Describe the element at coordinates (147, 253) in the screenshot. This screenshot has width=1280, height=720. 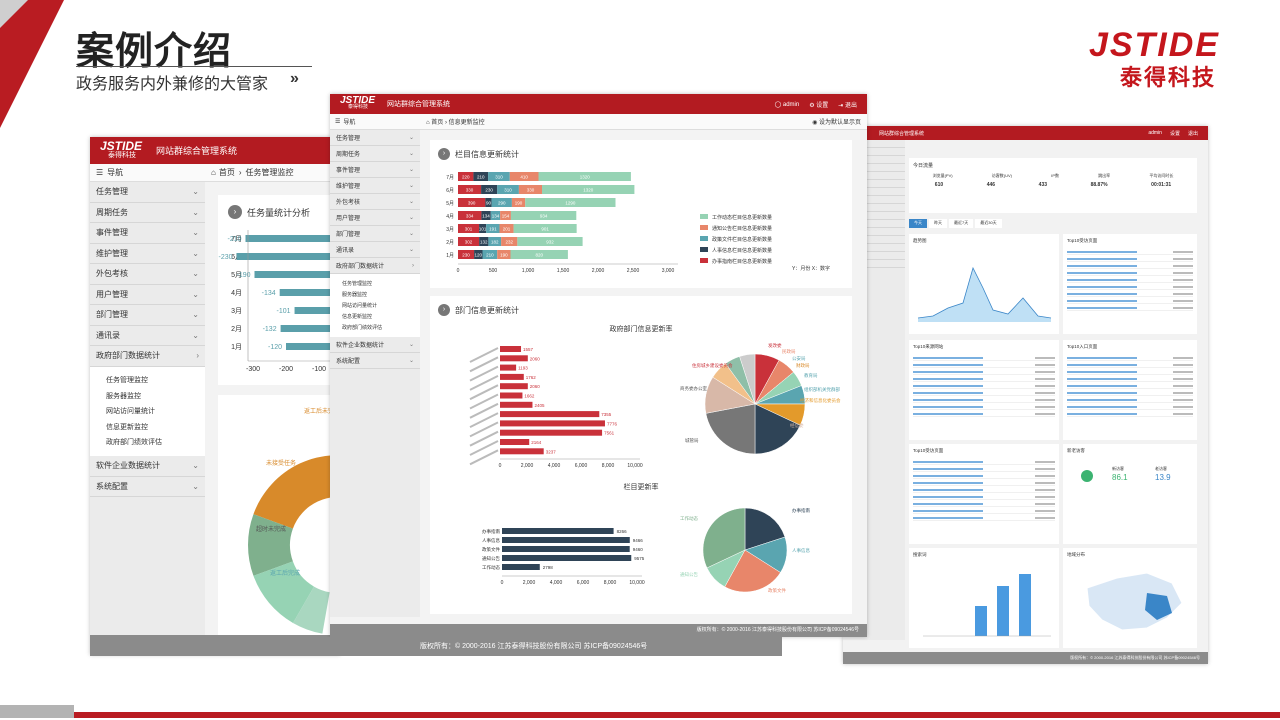
I see `sidebar-item: 维护管理 ⌄` at that location.